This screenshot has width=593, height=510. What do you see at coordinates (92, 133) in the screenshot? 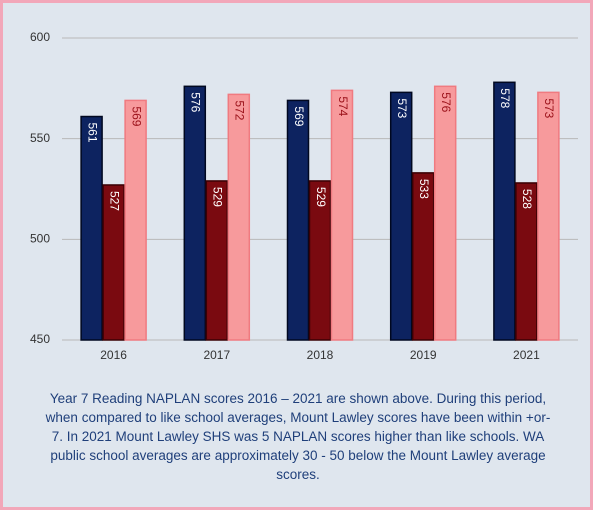
I see `data-label: 561` at bounding box center [92, 133].